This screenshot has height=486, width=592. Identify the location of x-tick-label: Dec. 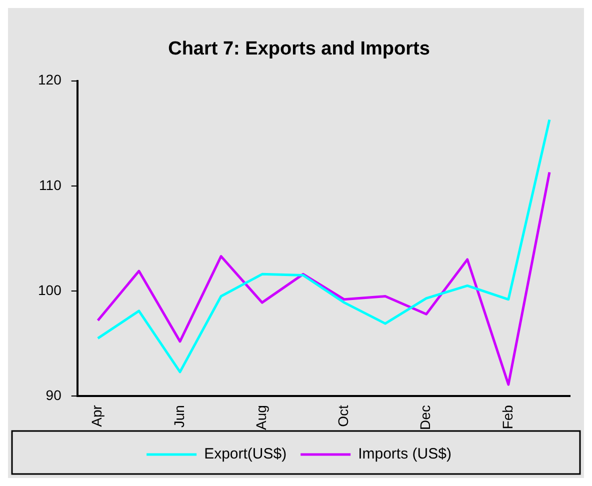
(425, 417).